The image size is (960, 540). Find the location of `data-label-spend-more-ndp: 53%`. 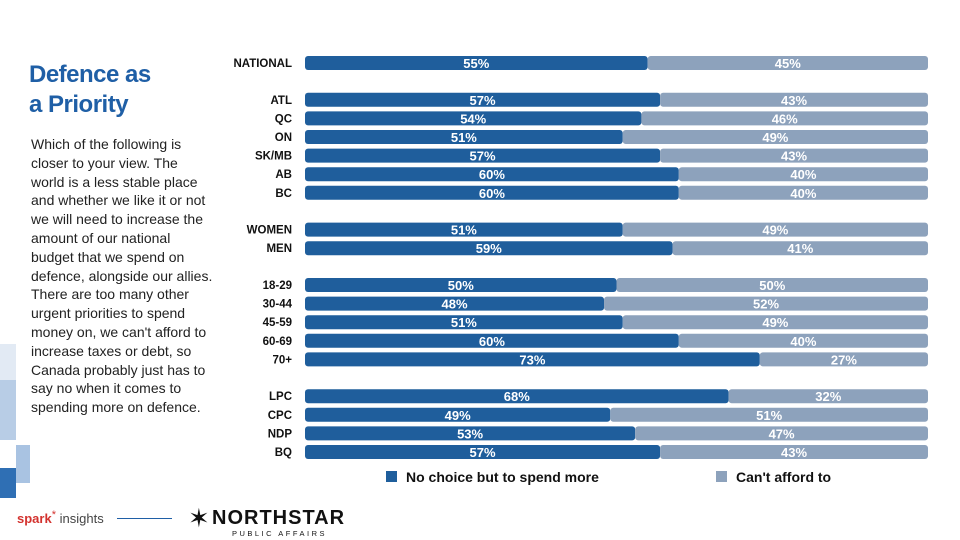

data-label-spend-more-ndp: 53% is located at coordinates (470, 433).